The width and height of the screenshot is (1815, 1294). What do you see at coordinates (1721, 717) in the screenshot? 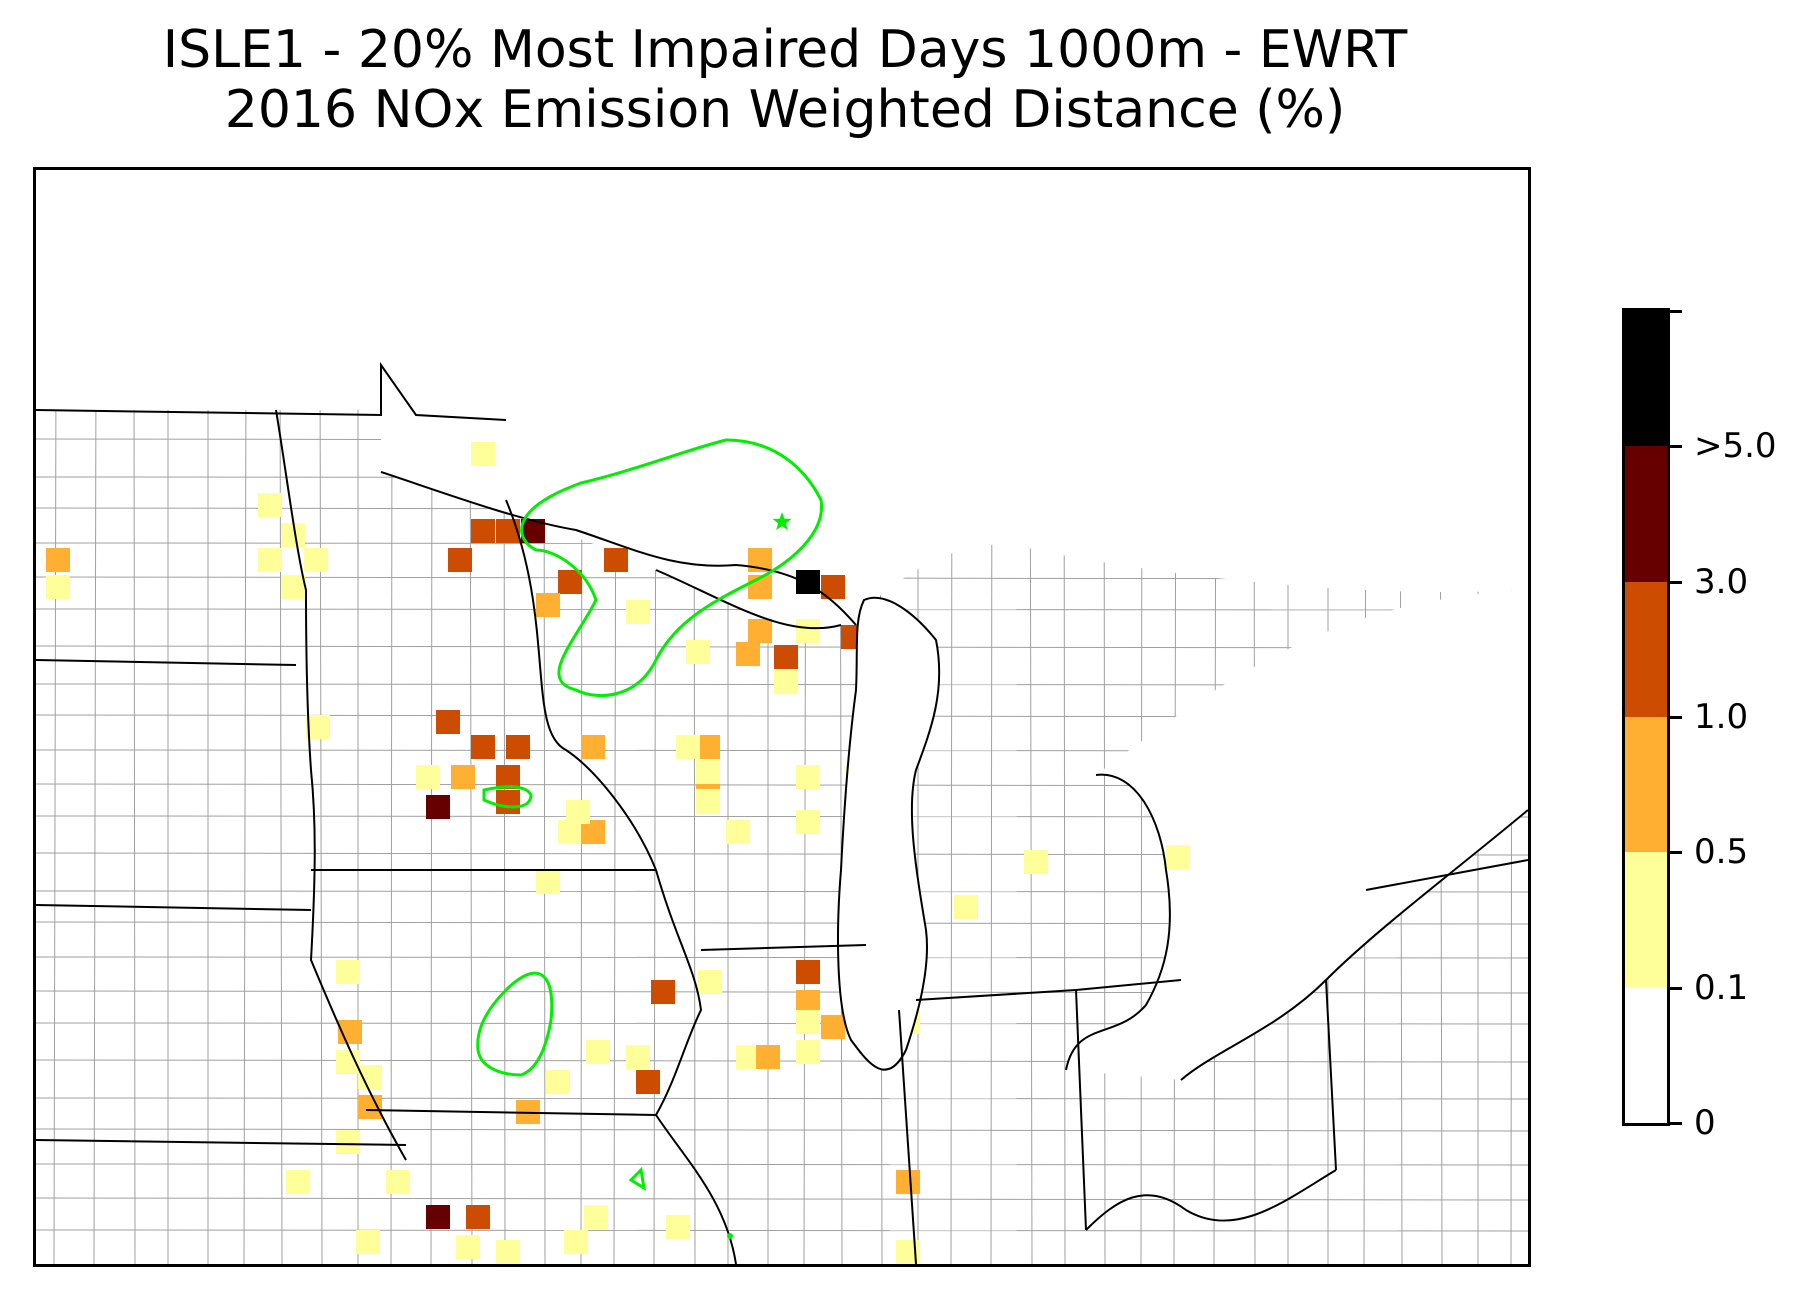
I see `colorbar-label: 1.0` at bounding box center [1721, 717].